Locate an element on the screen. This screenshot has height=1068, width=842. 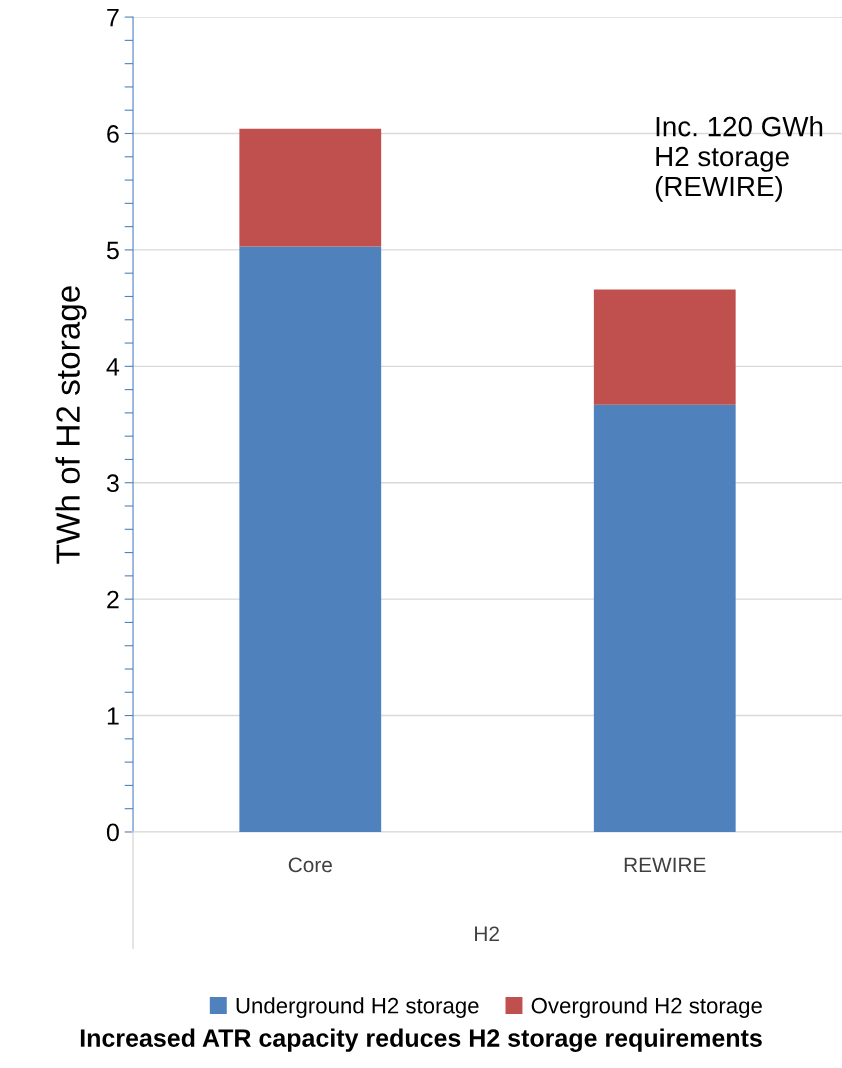
legend-label: Underground H2 storage is located at coordinates (357, 1007).